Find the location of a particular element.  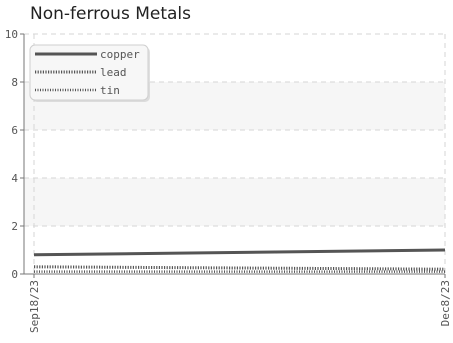

legend: copper lead tin is located at coordinates (89, 73).